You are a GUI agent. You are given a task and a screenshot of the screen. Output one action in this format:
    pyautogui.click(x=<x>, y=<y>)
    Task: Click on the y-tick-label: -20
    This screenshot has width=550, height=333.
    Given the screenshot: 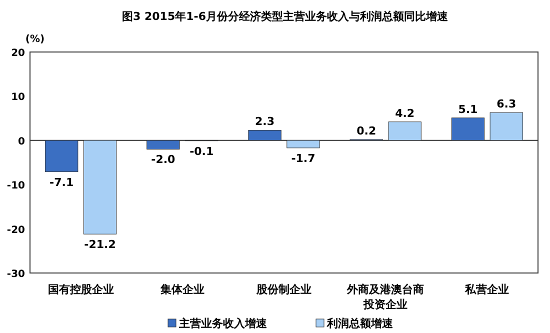 What is the action you would take?
    pyautogui.click(x=16, y=230)
    